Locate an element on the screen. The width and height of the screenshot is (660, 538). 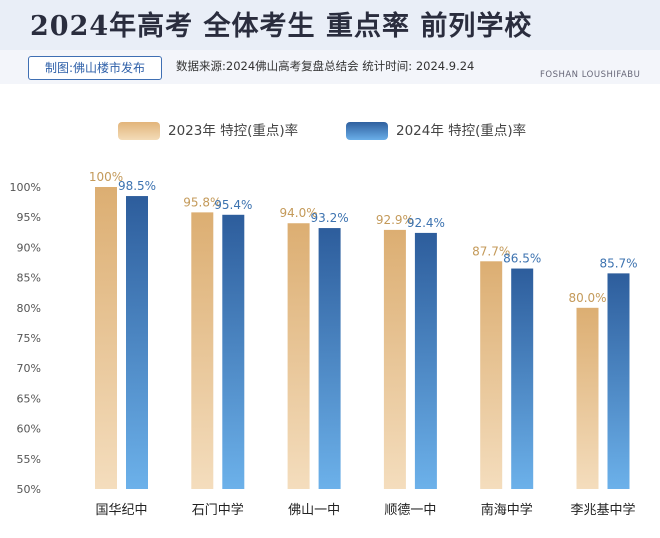
bar-value-label: 92.4% is located at coordinates (426, 223).